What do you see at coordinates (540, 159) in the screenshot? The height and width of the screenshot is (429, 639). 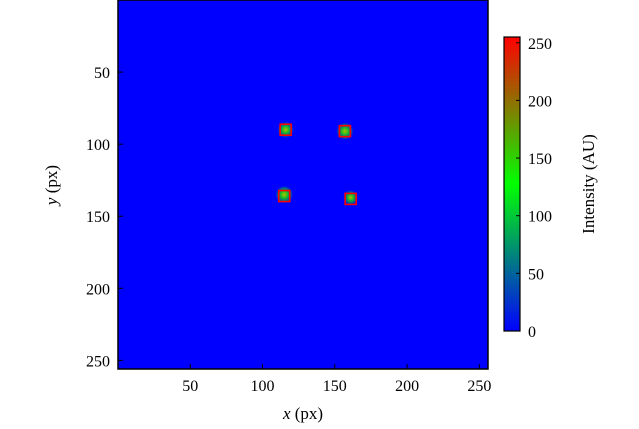 I see `colorbar-tick-label: 150` at bounding box center [540, 159].